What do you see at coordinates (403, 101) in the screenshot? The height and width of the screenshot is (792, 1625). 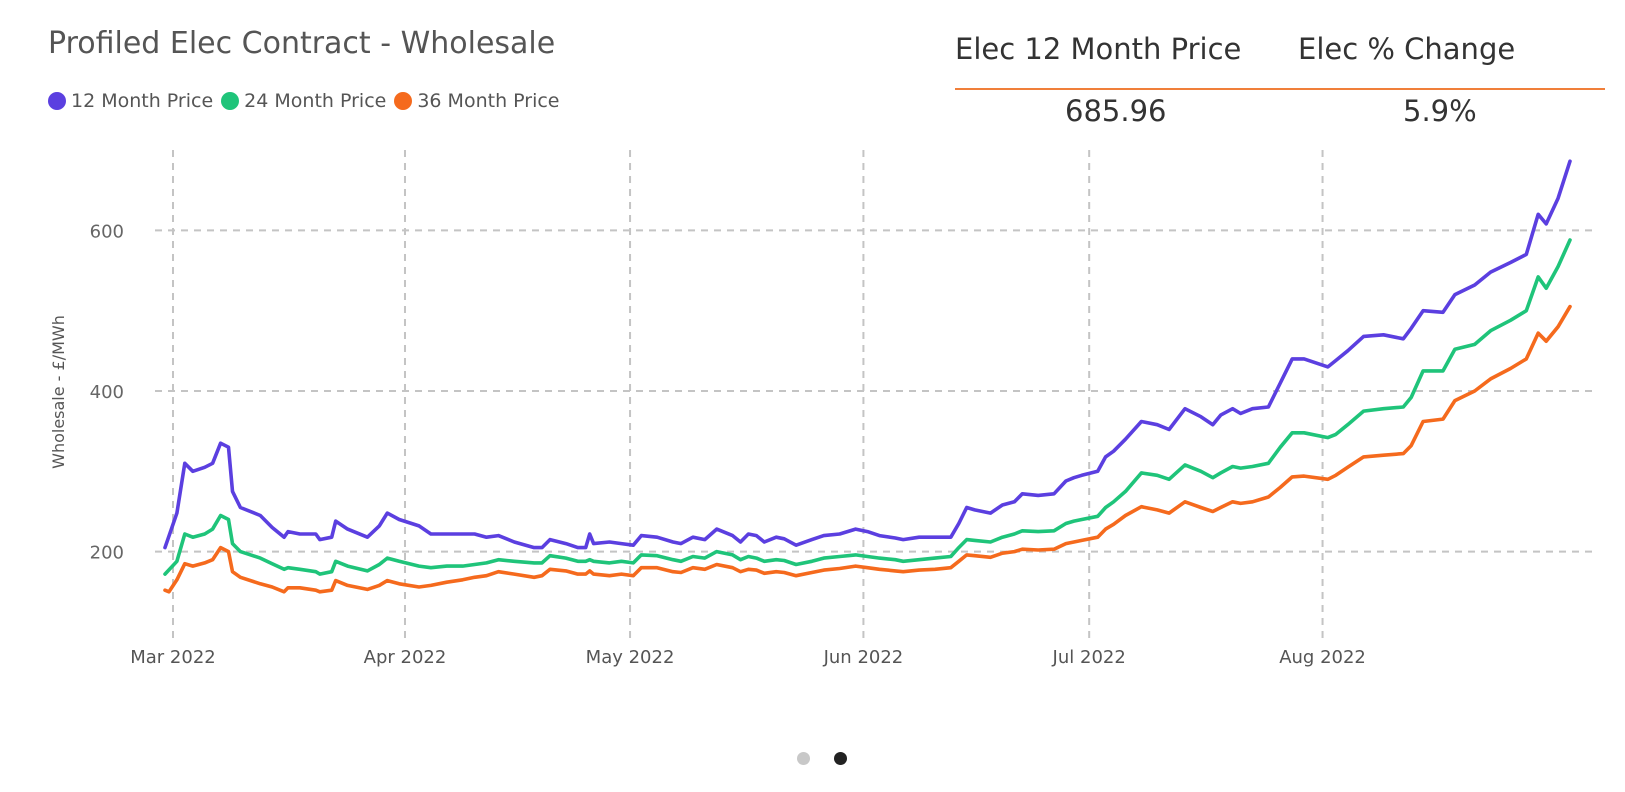 I see `legend-marker-36-month` at bounding box center [403, 101].